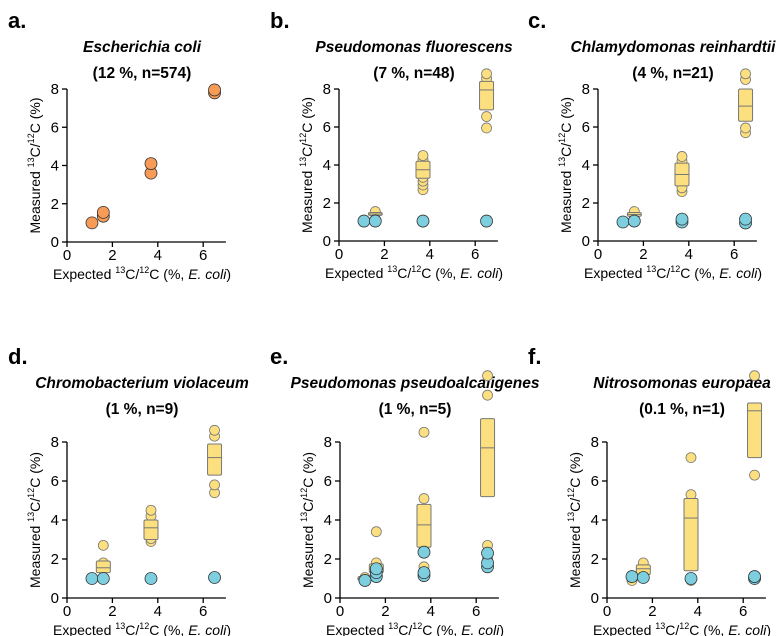  I want to click on x-tick-label: 6, so click(203, 611).